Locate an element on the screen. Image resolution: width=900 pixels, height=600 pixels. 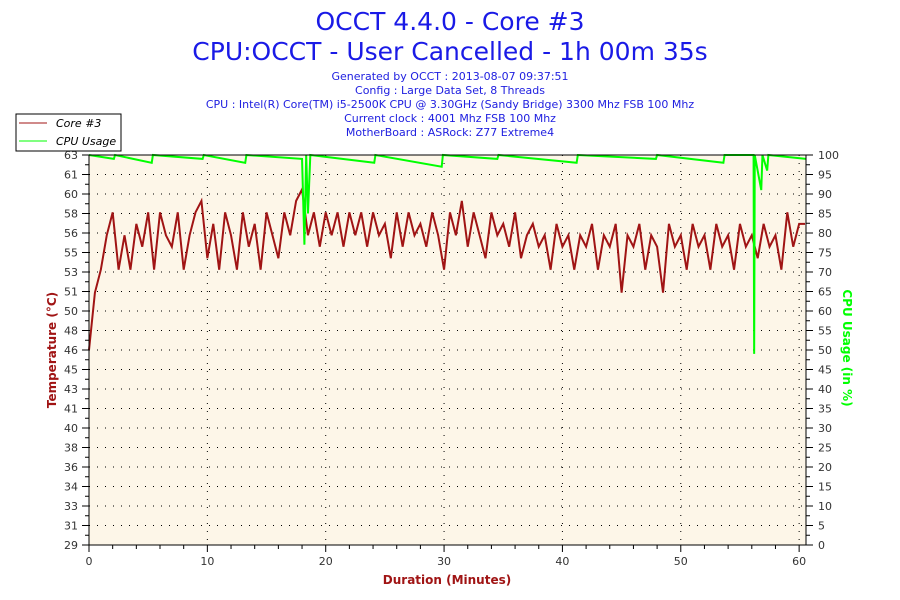
x-tick-label: 0 is located at coordinates (89, 561).